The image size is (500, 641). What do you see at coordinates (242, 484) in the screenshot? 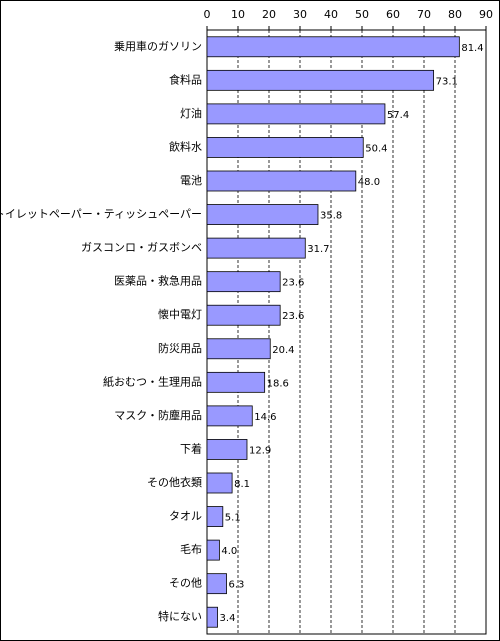
I see `value-label: 8.1` at bounding box center [242, 484].